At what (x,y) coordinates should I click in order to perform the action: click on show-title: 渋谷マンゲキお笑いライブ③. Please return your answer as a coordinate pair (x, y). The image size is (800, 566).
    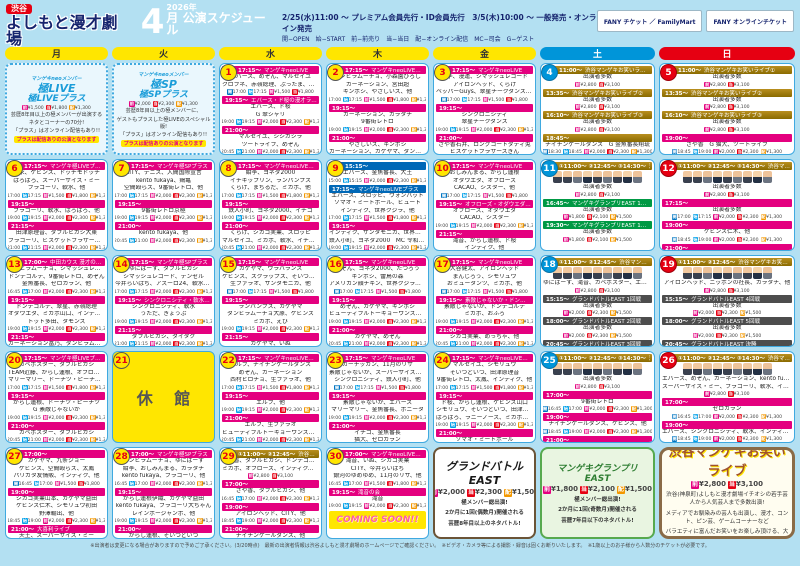
    Looking at the image, I should click on (726, 116).